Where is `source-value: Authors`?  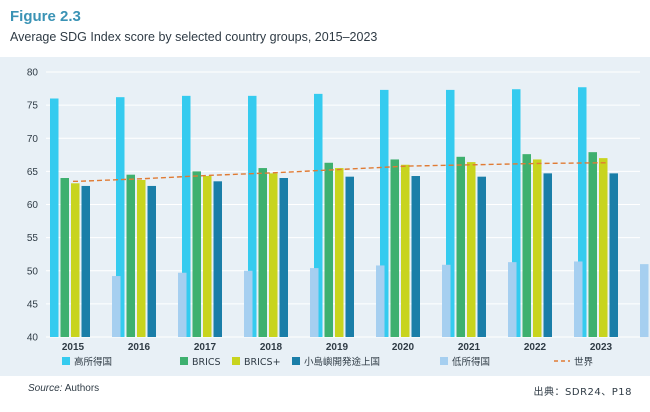 source-value: Authors is located at coordinates (81, 388).